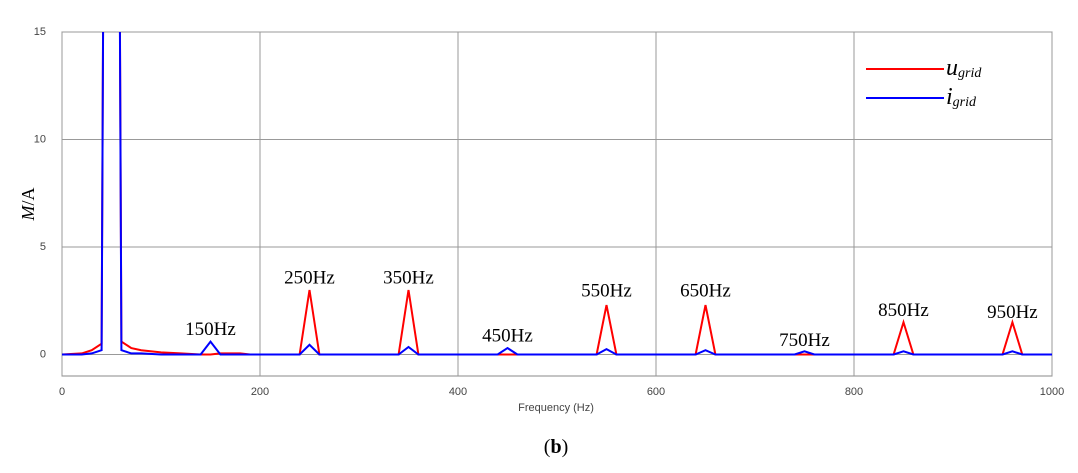 The height and width of the screenshot is (473, 1078). I want to click on caption: (b), so click(556, 447).